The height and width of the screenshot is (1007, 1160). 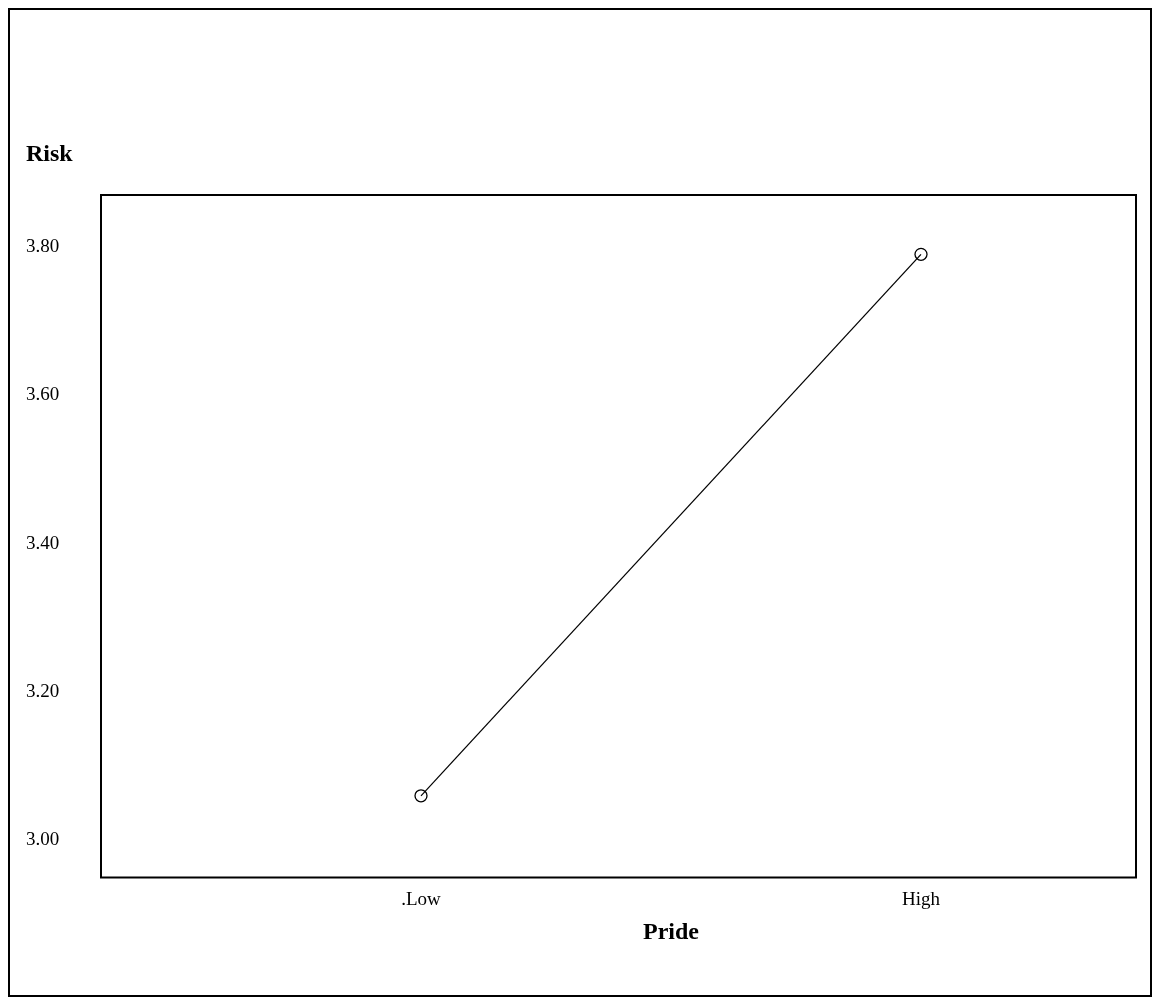 I want to click on y-tick-label: 3.40, so click(x=43, y=542).